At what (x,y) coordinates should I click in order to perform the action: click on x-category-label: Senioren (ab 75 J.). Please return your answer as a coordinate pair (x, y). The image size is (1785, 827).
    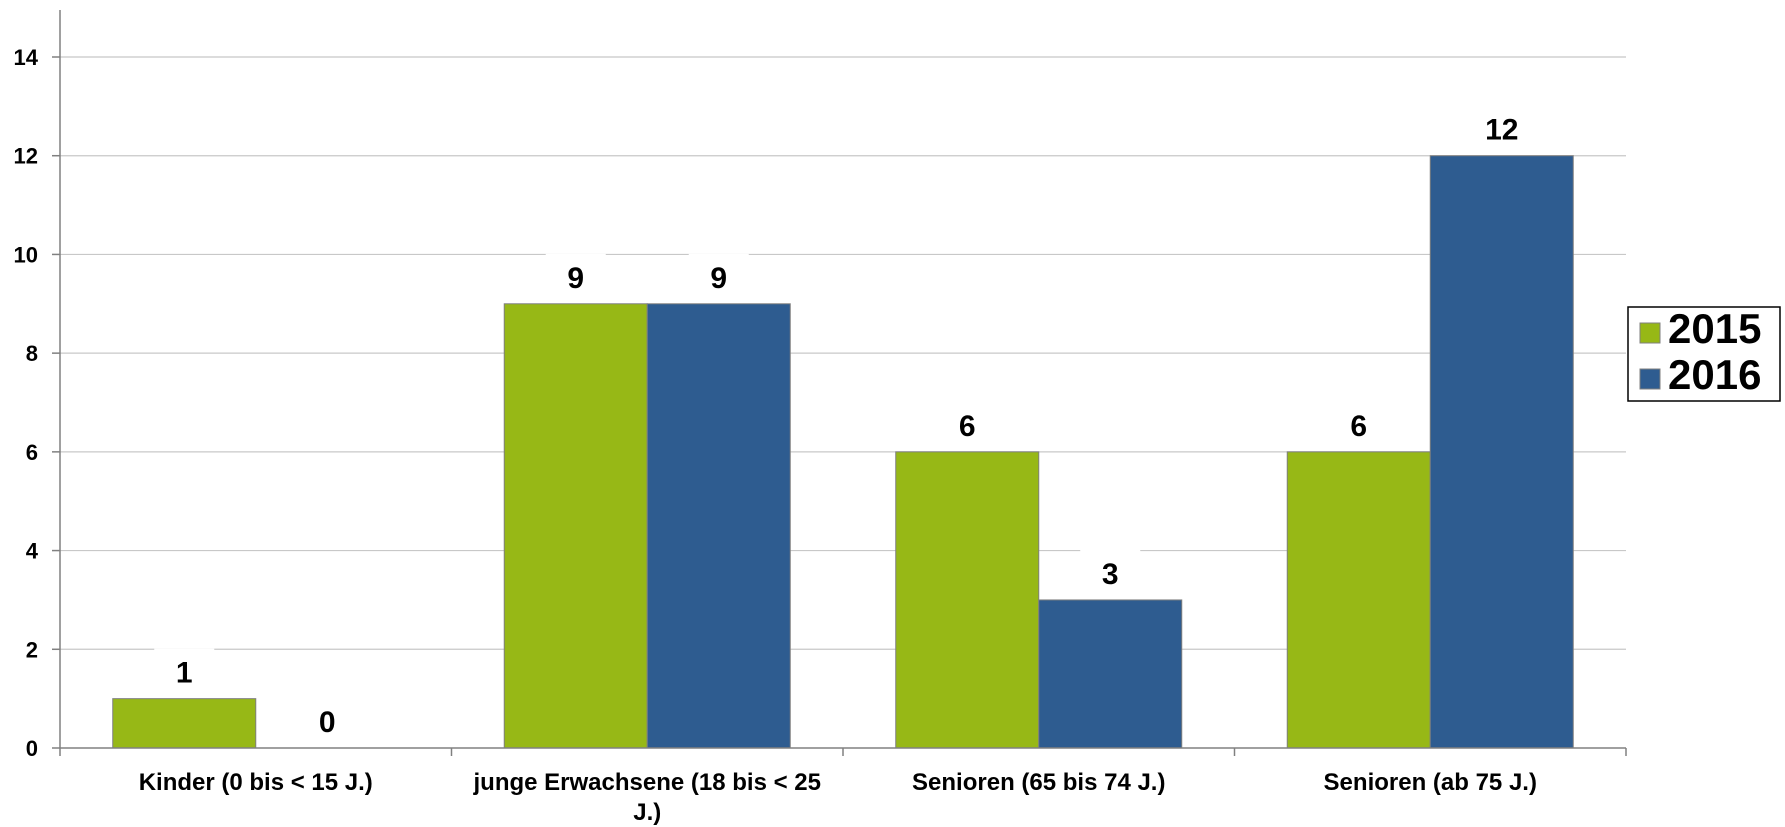
    Looking at the image, I should click on (1430, 782).